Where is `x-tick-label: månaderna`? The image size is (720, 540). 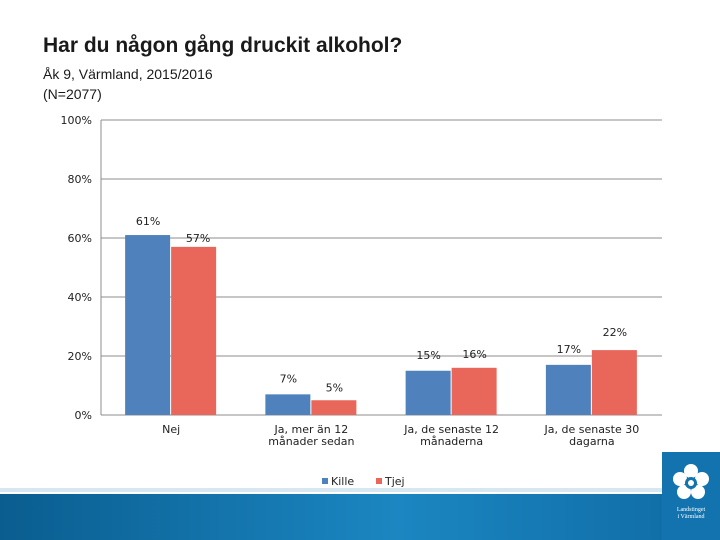 x-tick-label: månaderna is located at coordinates (451, 441).